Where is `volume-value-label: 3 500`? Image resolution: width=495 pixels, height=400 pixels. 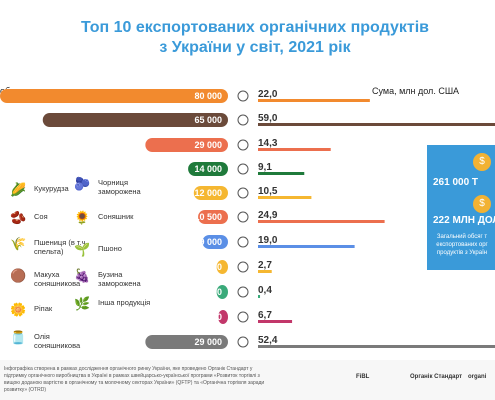
volume-value-label: 3 500 is located at coordinates (210, 317).